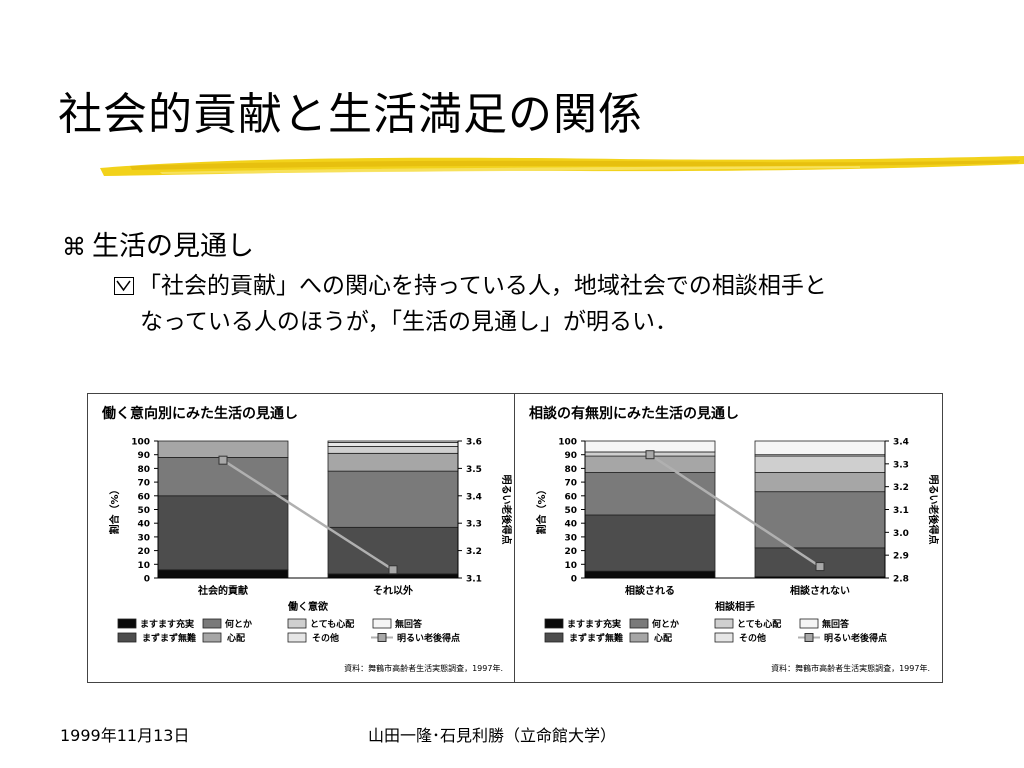  What do you see at coordinates (634, 413) in the screenshot?
I see `chart-title: 相談の有無別にみた生活の見通し` at bounding box center [634, 413].